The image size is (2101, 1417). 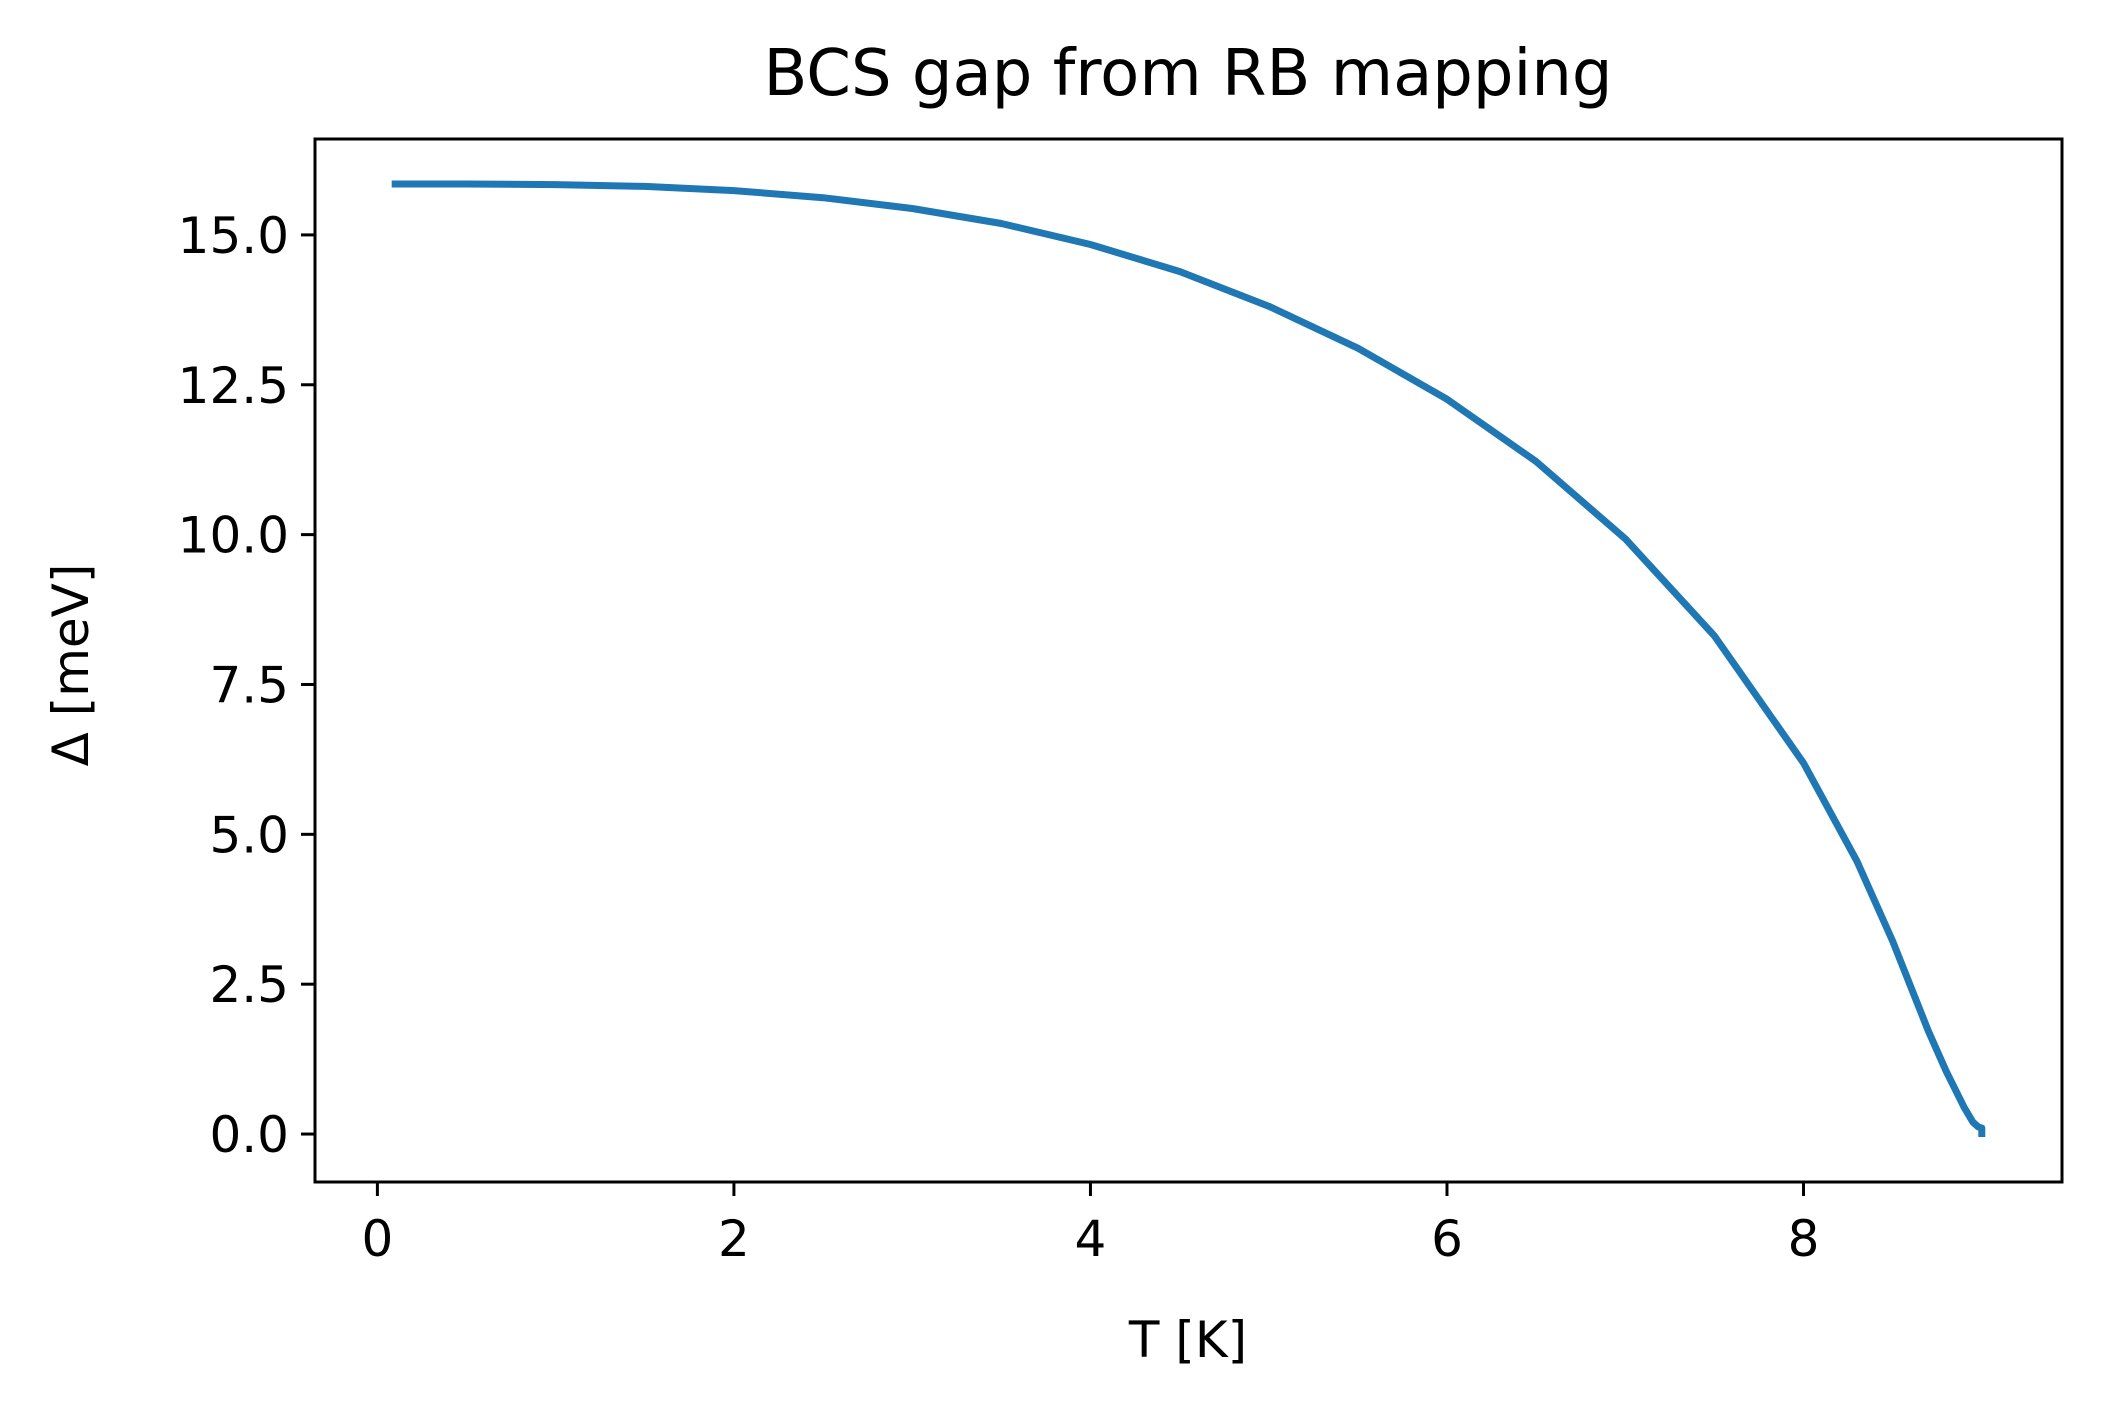 I want to click on y-axis-label: Δ [meV], so click(x=71, y=665).